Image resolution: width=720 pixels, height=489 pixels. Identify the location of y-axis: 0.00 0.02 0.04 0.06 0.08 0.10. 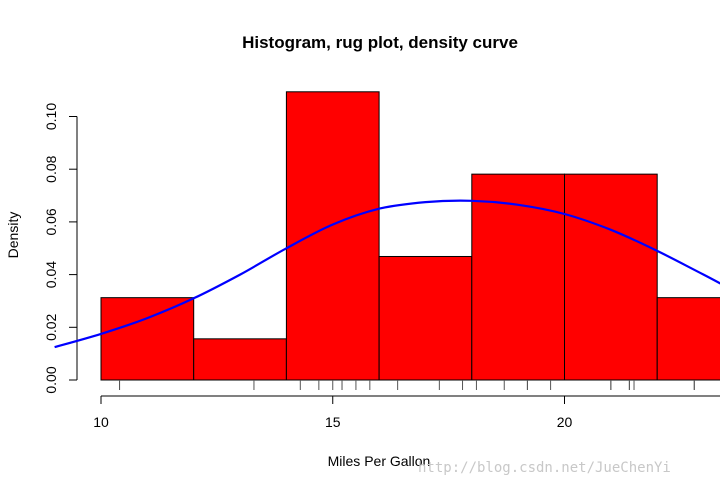
(60, 248).